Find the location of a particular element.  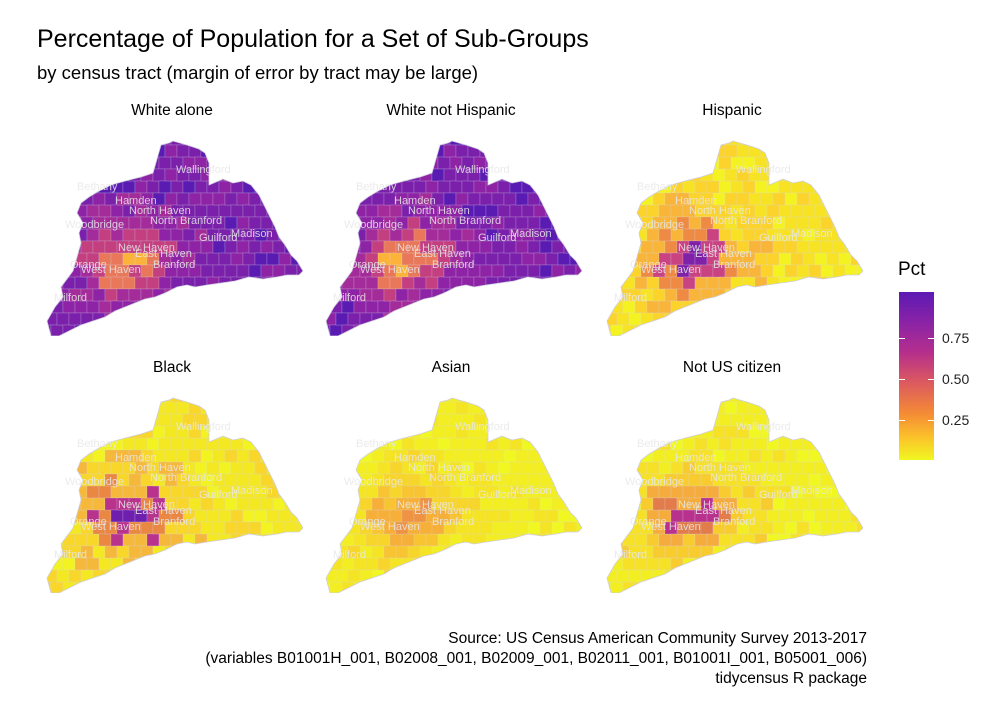

legend: Pct 0.75 0.50 0.25 is located at coordinates (942, 363).